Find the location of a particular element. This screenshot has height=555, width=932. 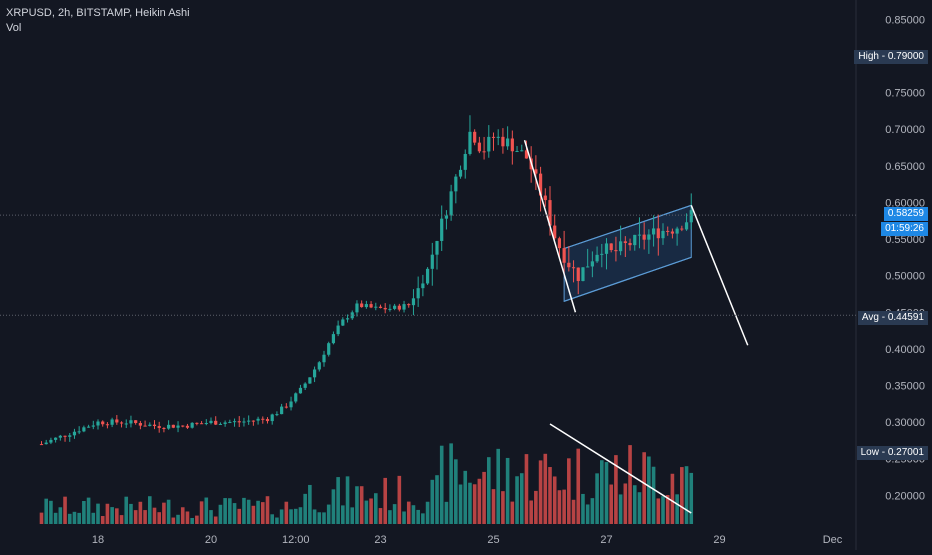

low-tag: Low - 0.27001 is located at coordinates (892, 453).